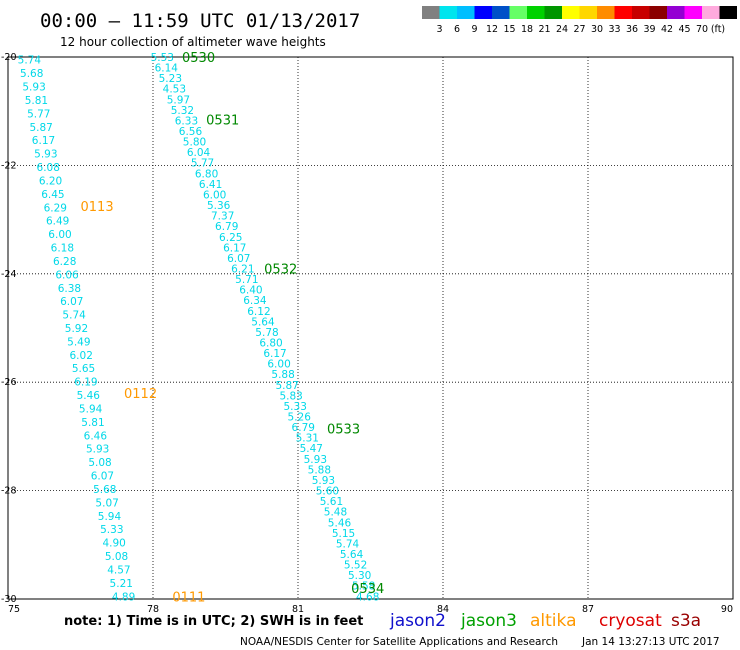 Image resolution: width=740 pixels, height=650 pixels. What do you see at coordinates (363, 587) in the screenshot?
I see `wave-height-point: 5.58` at bounding box center [363, 587].